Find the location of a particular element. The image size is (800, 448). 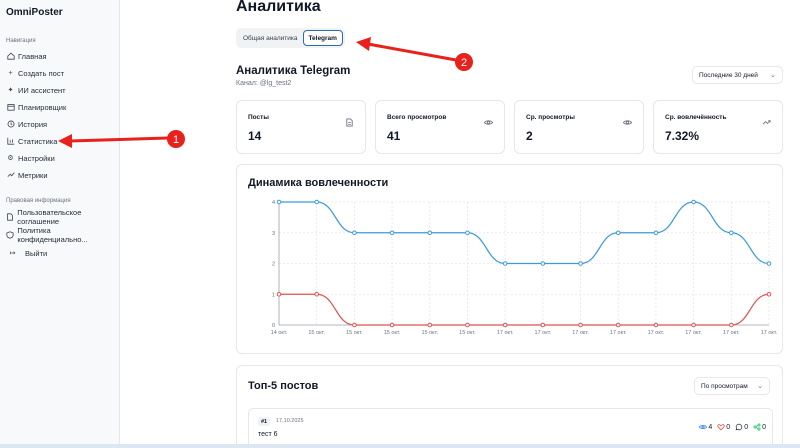

tab-telegram: Telegram is located at coordinates (322, 38).